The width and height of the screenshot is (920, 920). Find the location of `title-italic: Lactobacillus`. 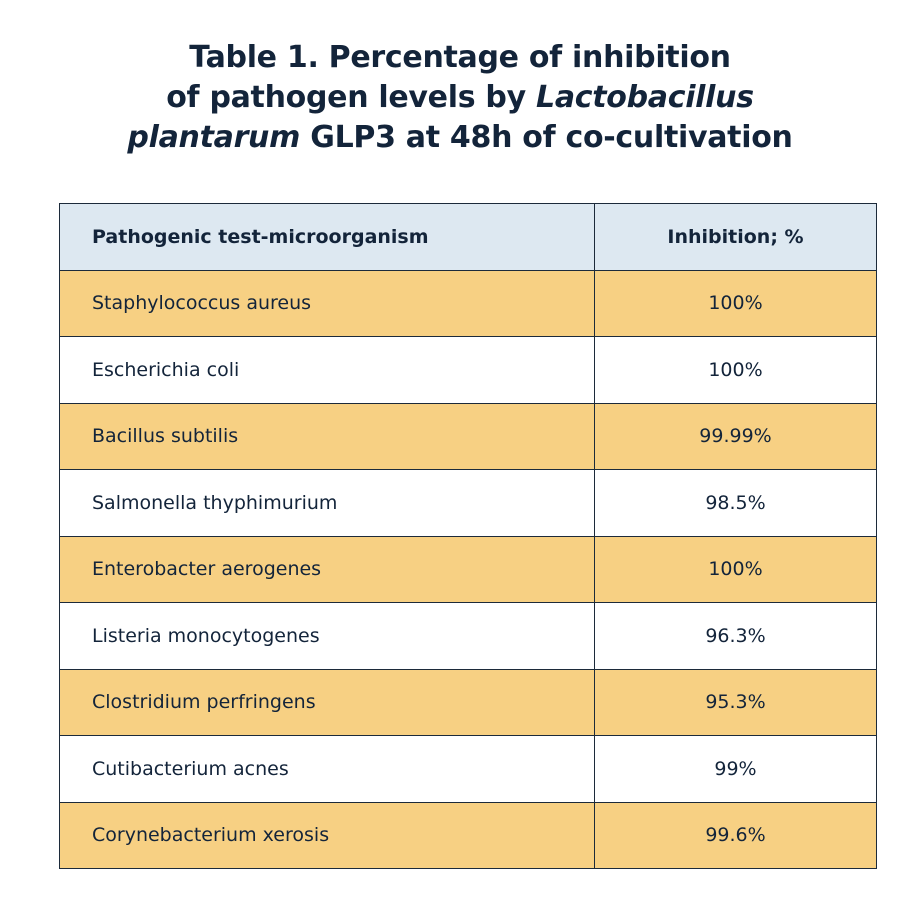

title-italic: Lactobacillus is located at coordinates (645, 97).